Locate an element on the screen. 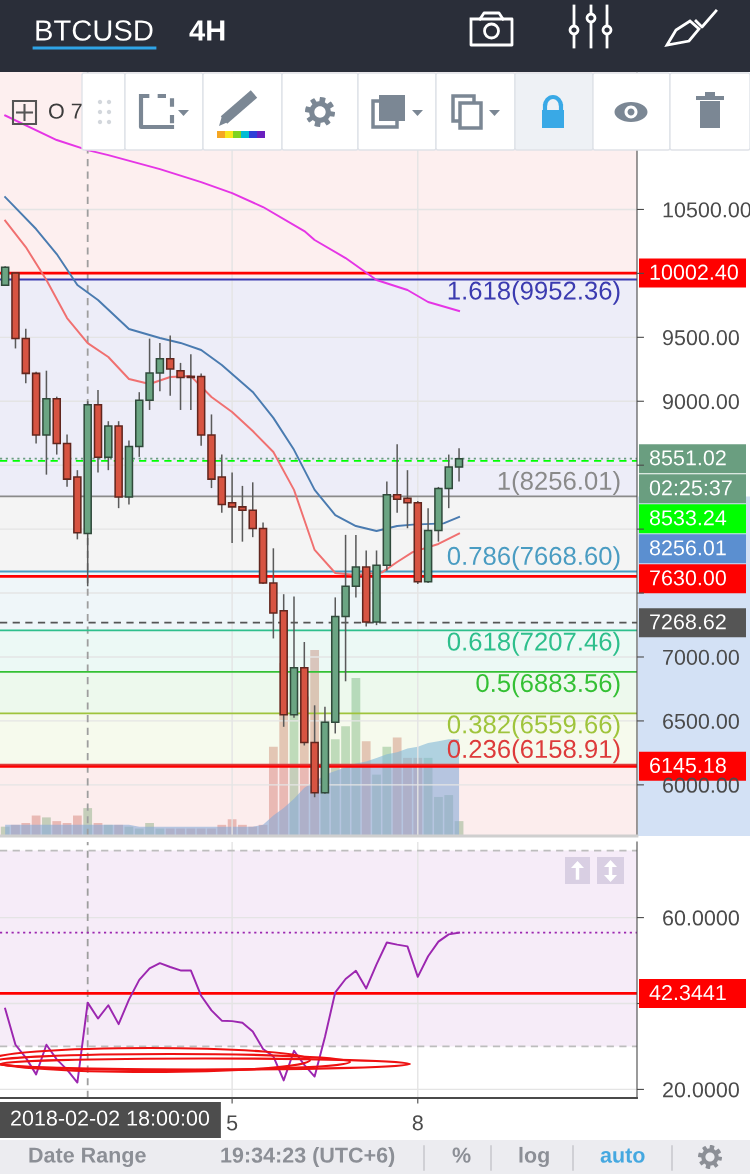 The image size is (750, 1174). ref-line-label: 42.3441 is located at coordinates (687, 992).